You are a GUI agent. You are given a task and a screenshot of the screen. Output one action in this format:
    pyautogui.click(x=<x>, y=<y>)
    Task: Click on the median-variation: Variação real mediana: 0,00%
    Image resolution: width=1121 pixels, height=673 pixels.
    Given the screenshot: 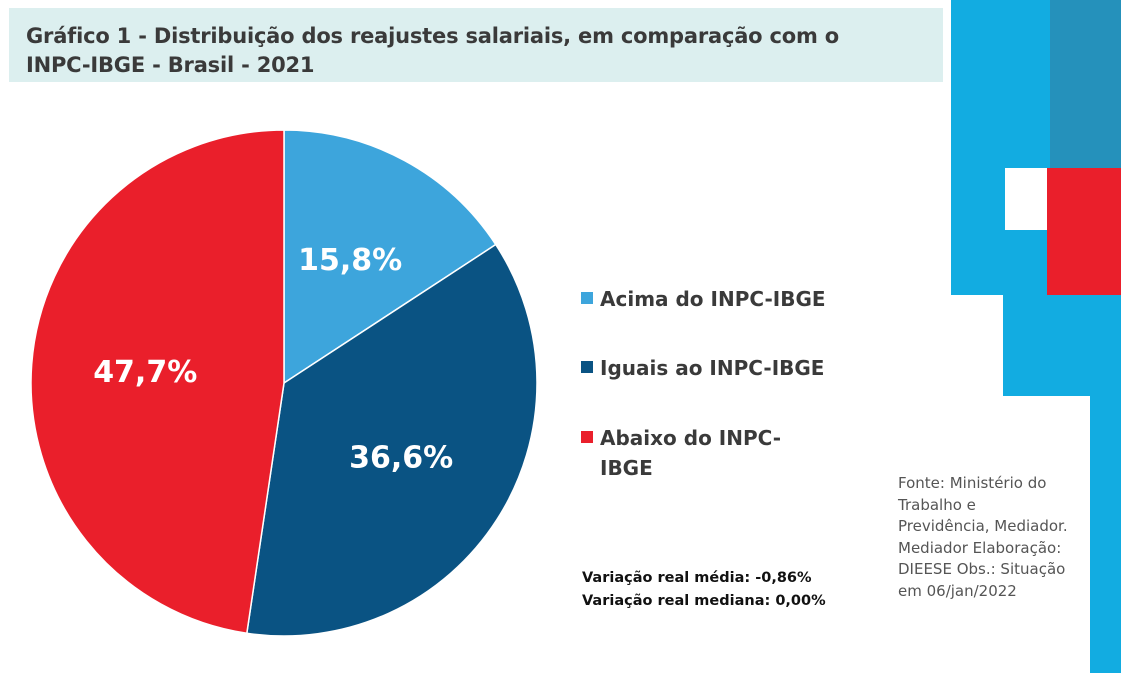 What is the action you would take?
    pyautogui.click(x=704, y=601)
    